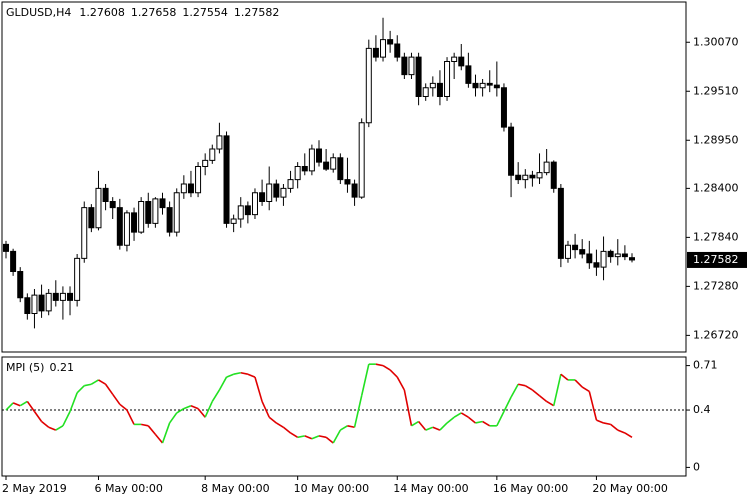 The image size is (750, 500). What do you see at coordinates (716, 285) in the screenshot?
I see `y-tick-label: 1.27280` at bounding box center [716, 285].